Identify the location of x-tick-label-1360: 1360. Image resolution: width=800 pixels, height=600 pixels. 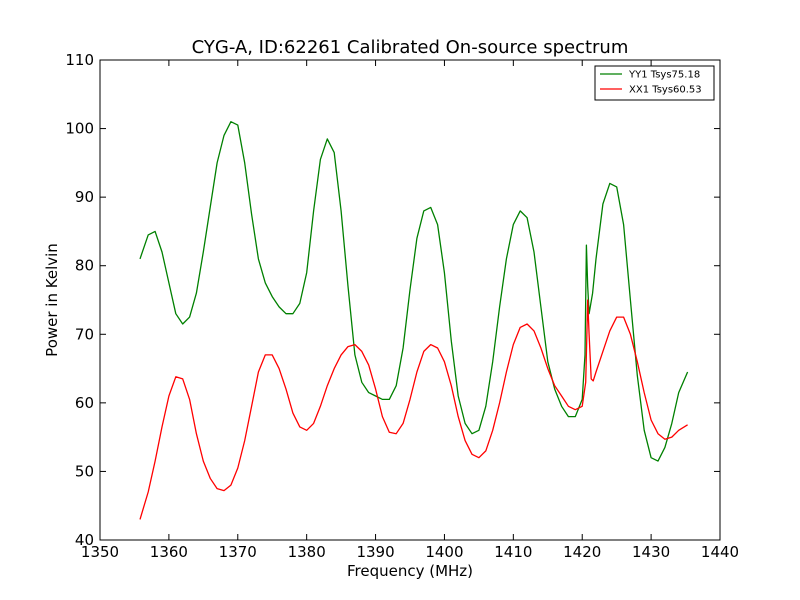
(169, 552).